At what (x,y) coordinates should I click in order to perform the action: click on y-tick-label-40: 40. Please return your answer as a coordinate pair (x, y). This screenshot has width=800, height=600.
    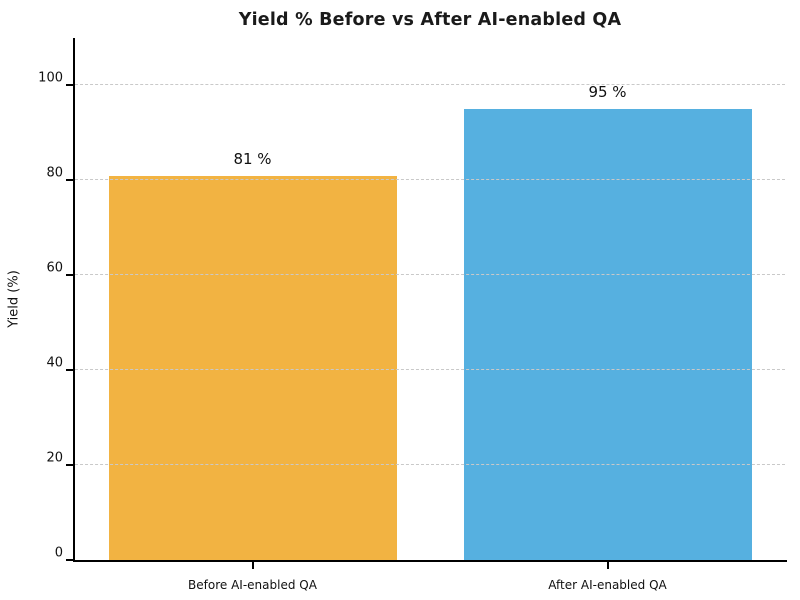
    Looking at the image, I should click on (54, 363).